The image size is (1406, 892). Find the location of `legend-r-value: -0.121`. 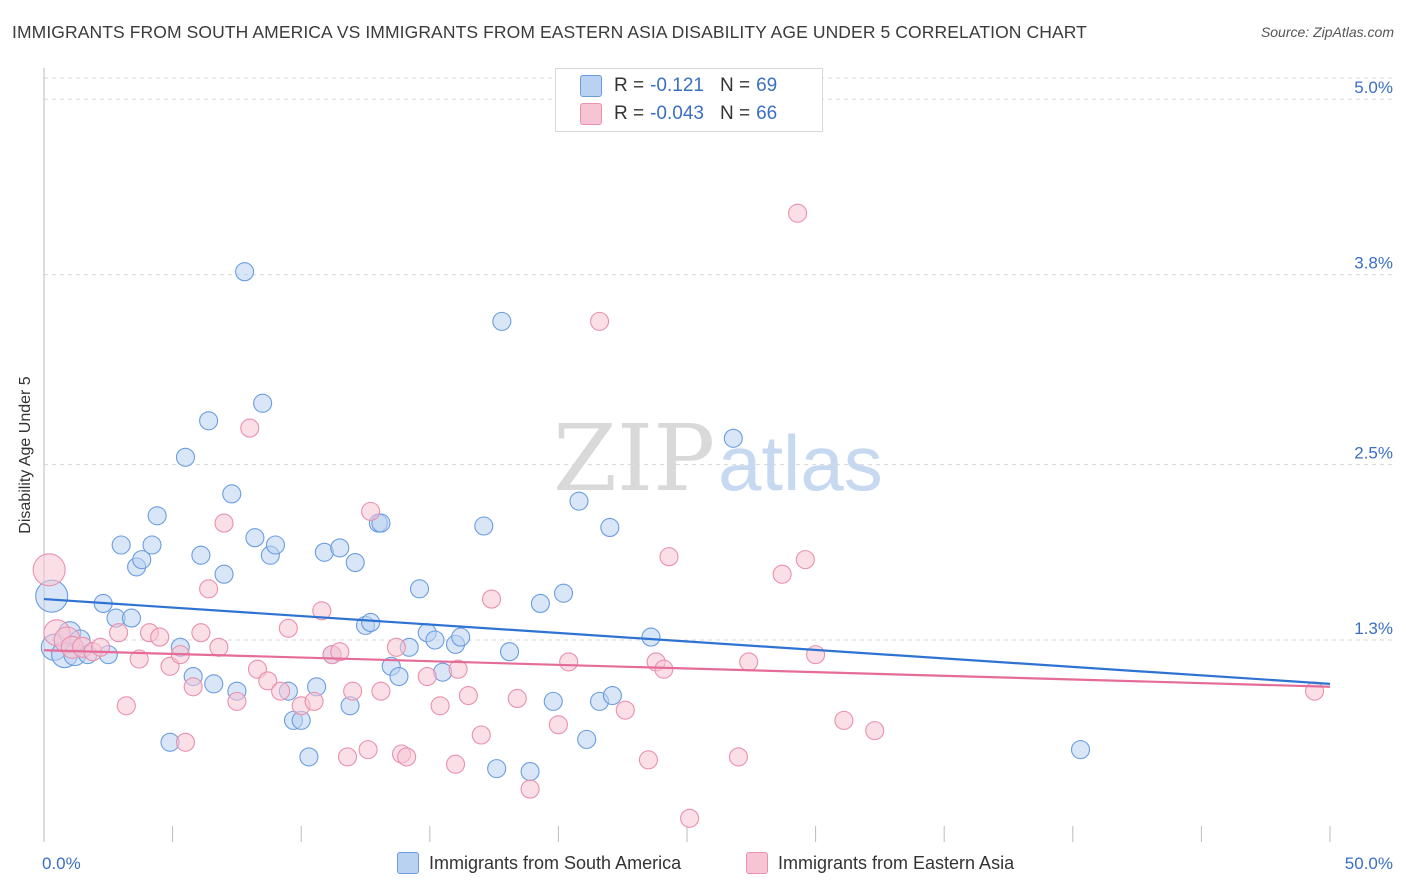

legend-r-value: -0.121 is located at coordinates (677, 85).